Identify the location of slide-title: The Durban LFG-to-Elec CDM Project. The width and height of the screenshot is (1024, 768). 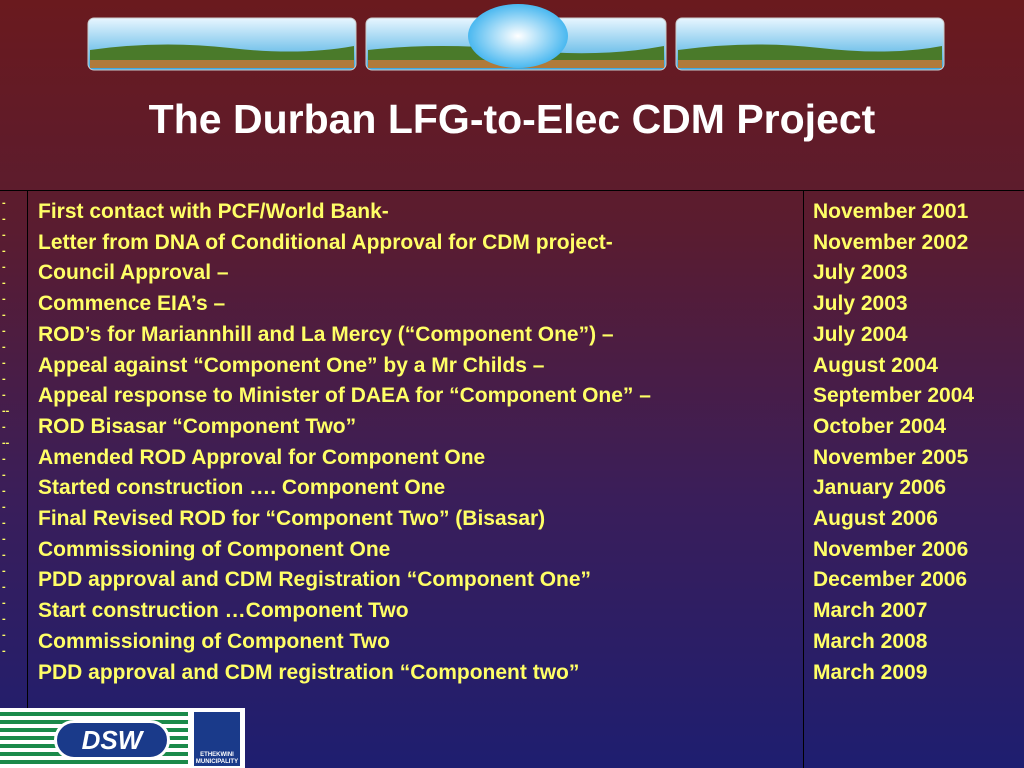
(512, 119).